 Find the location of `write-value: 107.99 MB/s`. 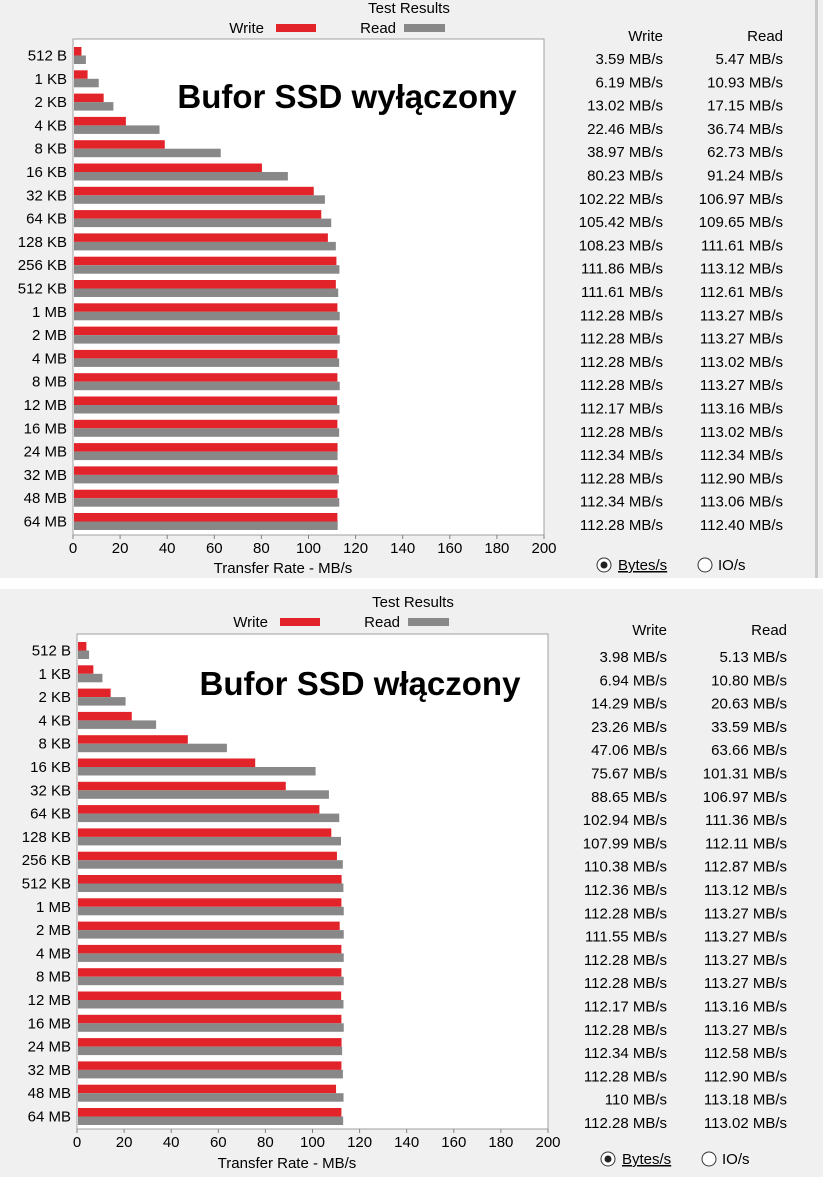

write-value: 107.99 MB/s is located at coordinates (625, 843).